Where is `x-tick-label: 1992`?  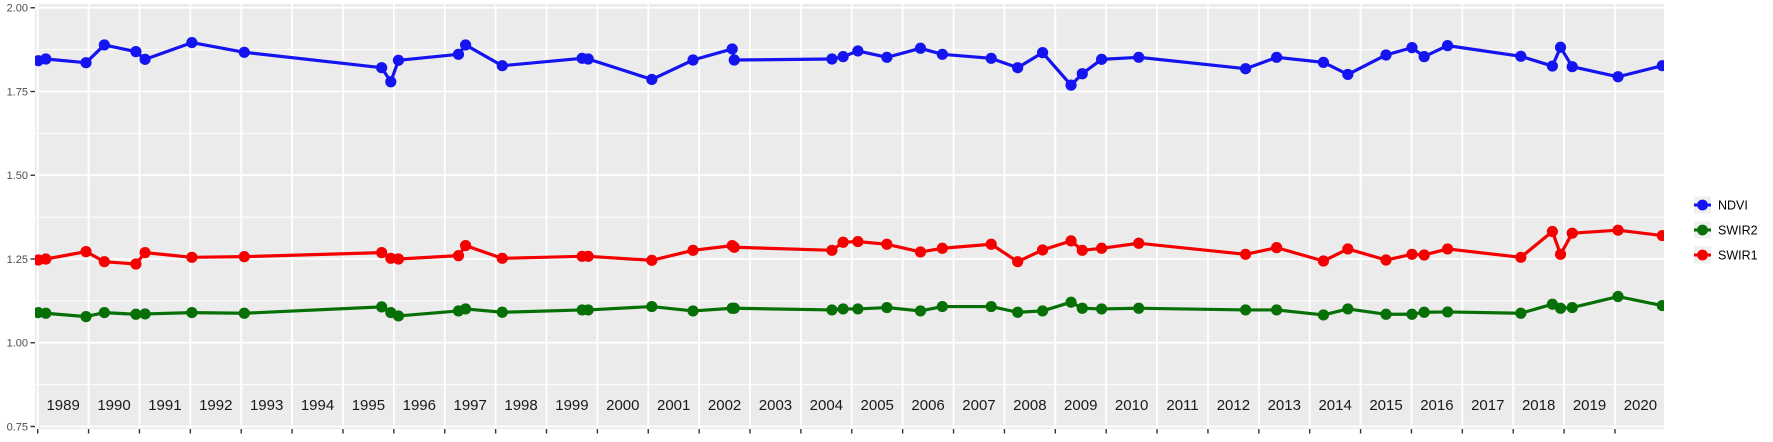
x-tick-label: 1992 is located at coordinates (215, 405).